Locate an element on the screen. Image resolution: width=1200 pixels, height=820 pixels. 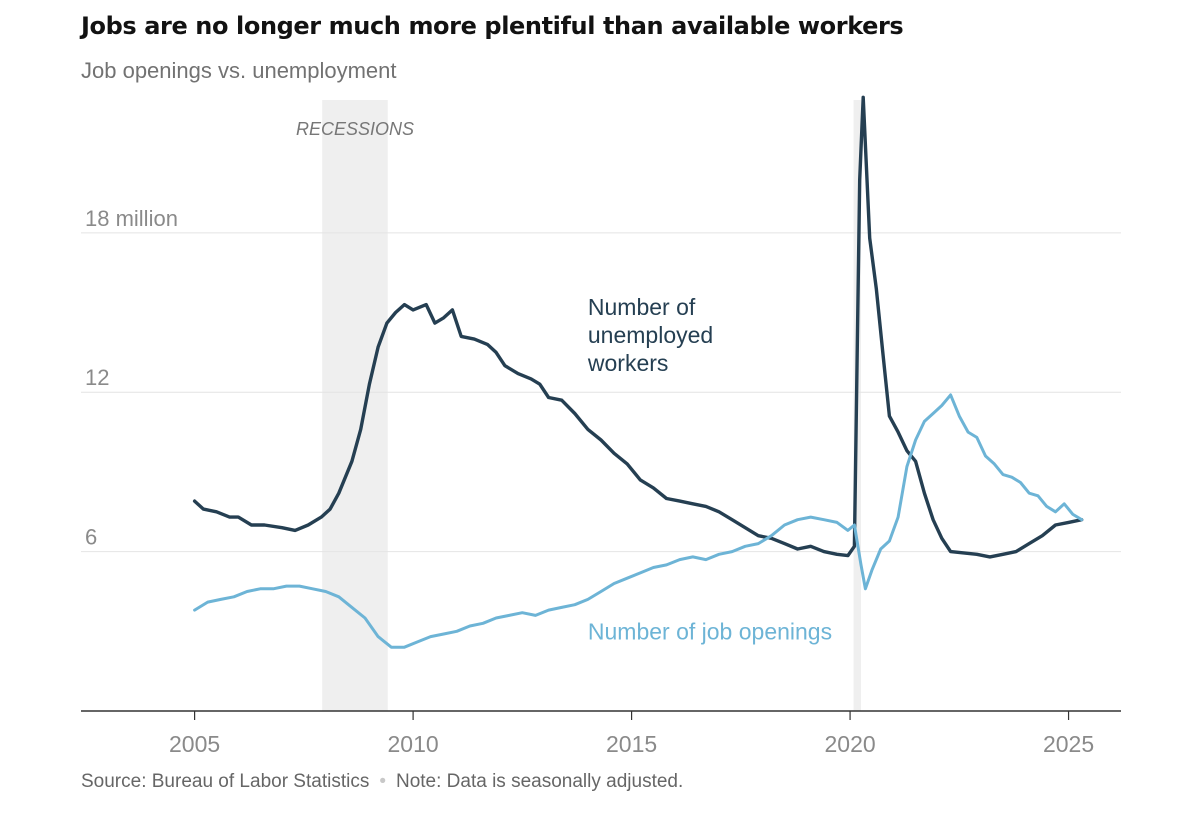
unemployed-label-line-1: Number of is located at coordinates (642, 307).